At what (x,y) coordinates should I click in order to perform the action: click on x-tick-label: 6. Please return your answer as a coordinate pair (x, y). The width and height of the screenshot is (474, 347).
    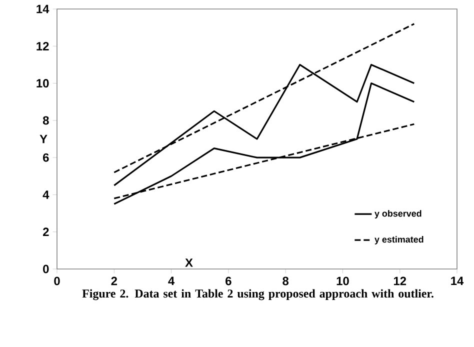
    Looking at the image, I should click on (229, 281).